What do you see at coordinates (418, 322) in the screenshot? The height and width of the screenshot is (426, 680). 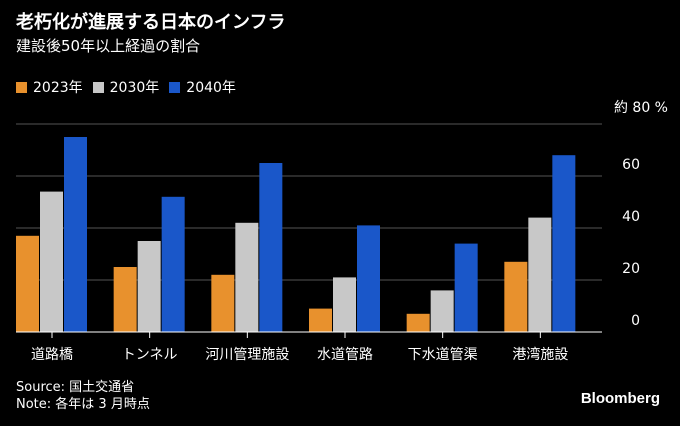 I see `bar-2023年-下水道管渠` at bounding box center [418, 322].